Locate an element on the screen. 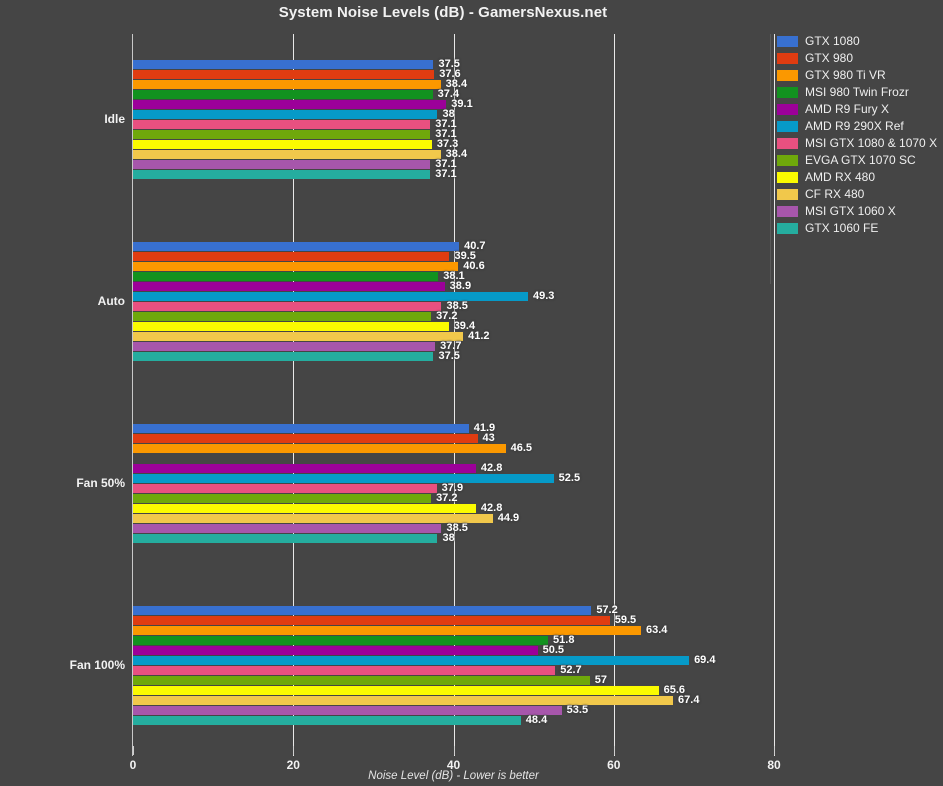 This screenshot has height=786, width=943. legend-item: GTX 980 Ti VR is located at coordinates (860, 75).